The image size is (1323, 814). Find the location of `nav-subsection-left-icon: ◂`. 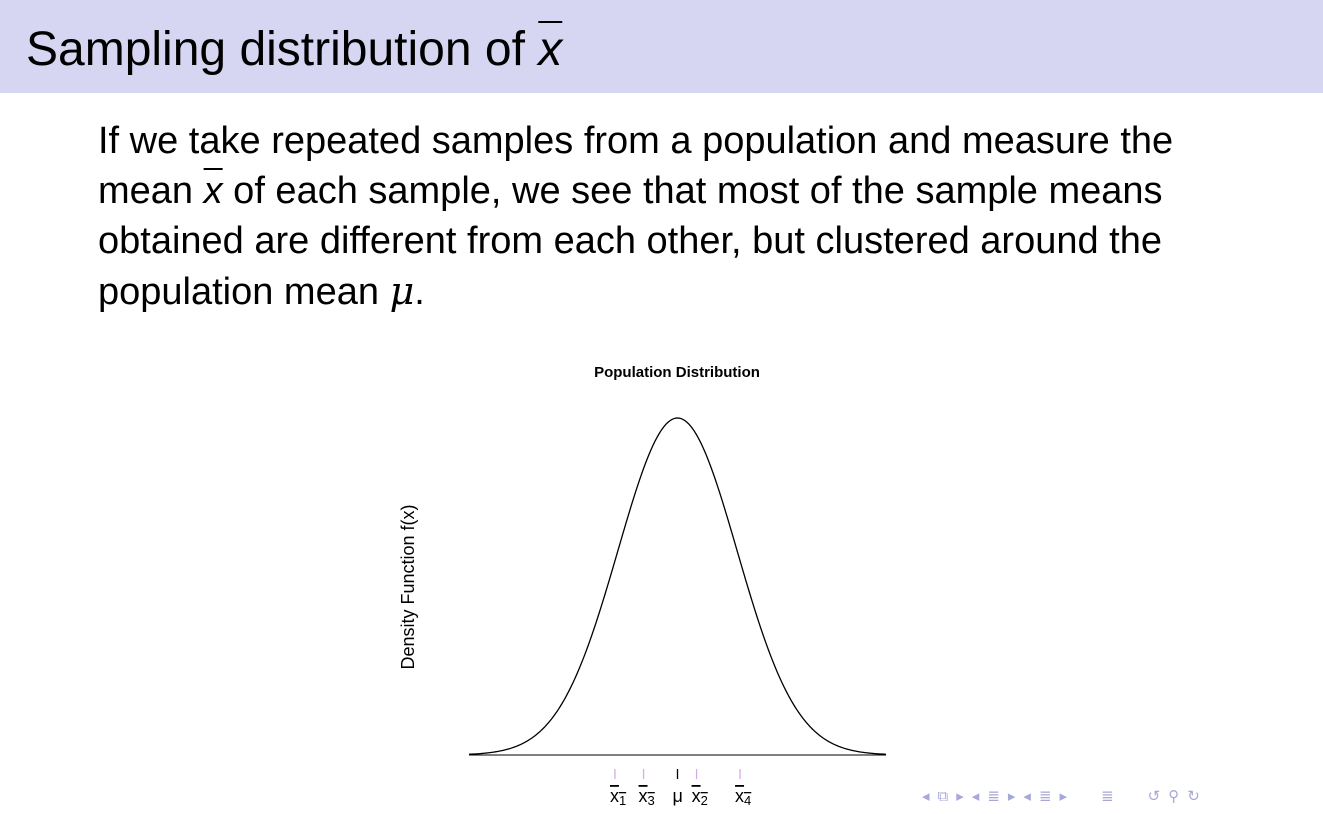

nav-subsection-left-icon: ◂ is located at coordinates (975, 796).